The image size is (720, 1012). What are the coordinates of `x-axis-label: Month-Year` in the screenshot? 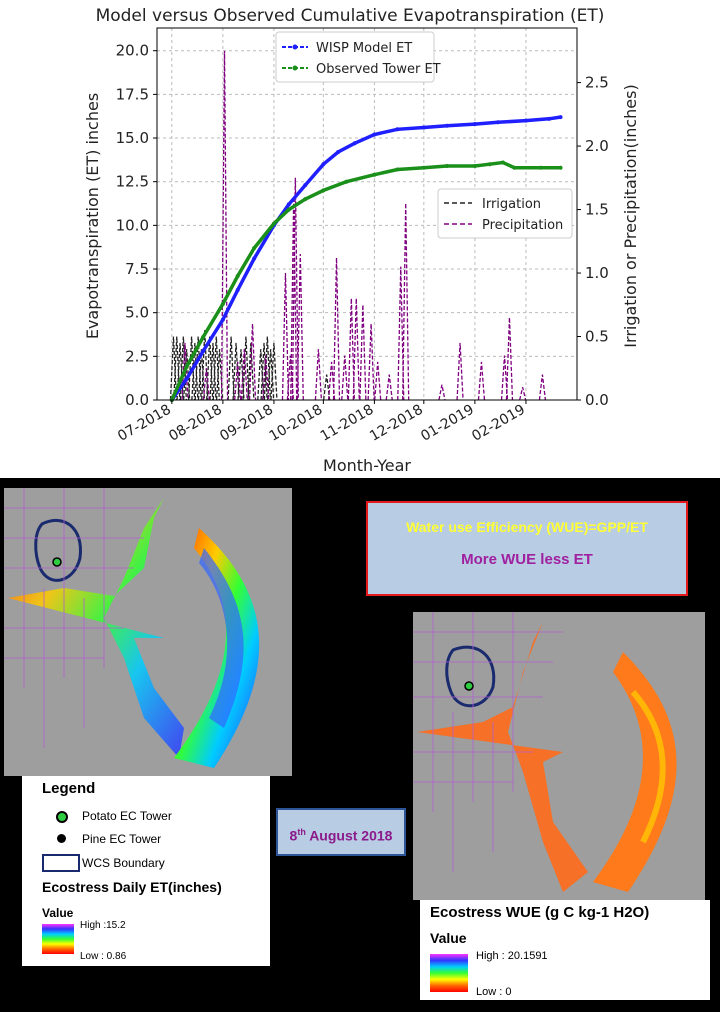 It's located at (367, 465).